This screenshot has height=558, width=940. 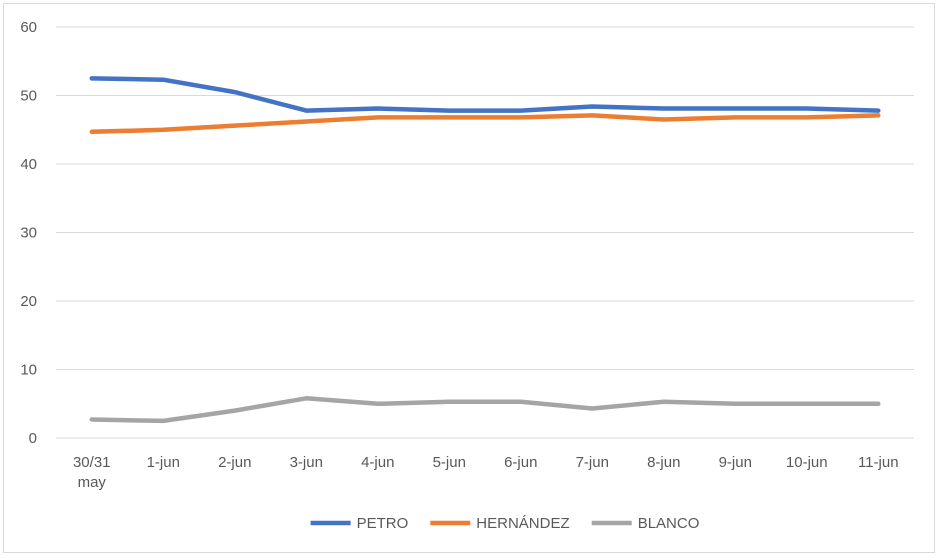 I want to click on series-line-petro, so click(x=485, y=94).